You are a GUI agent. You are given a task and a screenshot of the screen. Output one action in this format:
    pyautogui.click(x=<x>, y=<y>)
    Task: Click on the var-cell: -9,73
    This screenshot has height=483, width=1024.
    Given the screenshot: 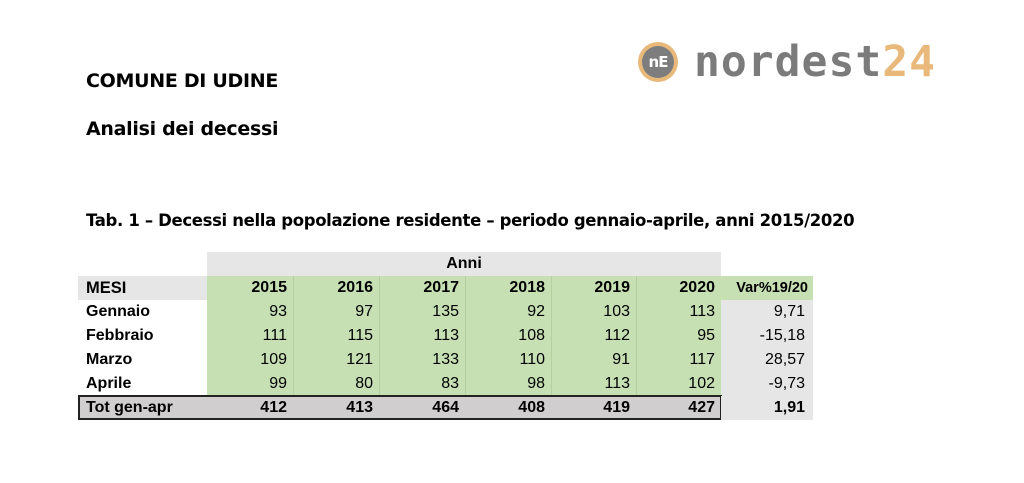 What is the action you would take?
    pyautogui.click(x=767, y=384)
    